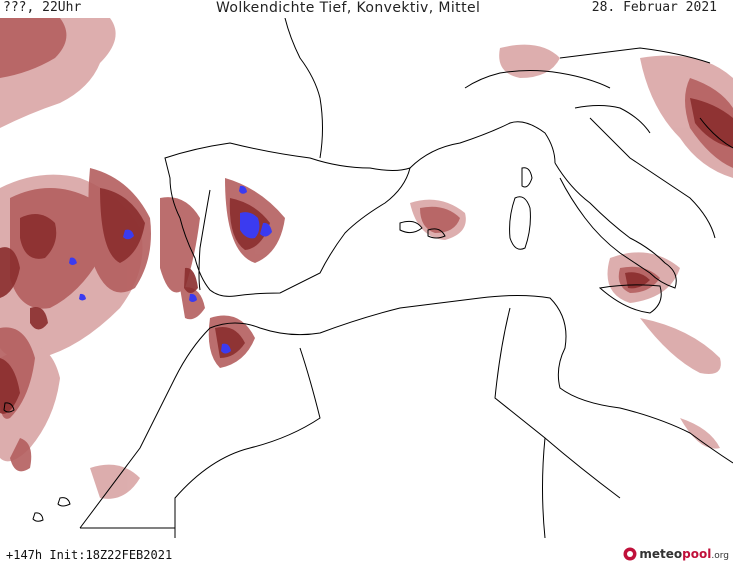 This screenshot has width=733, height=566. I want to click on convective-cells, so click(170, 269).